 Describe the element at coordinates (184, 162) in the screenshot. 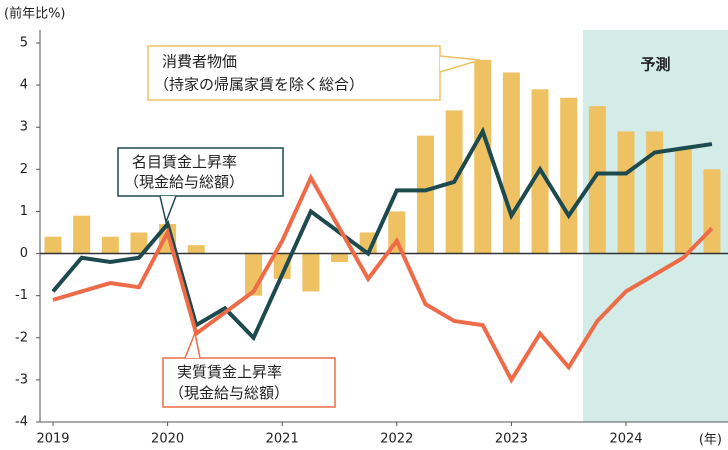

I see `callout-title: 名目賃金上昇率` at that location.